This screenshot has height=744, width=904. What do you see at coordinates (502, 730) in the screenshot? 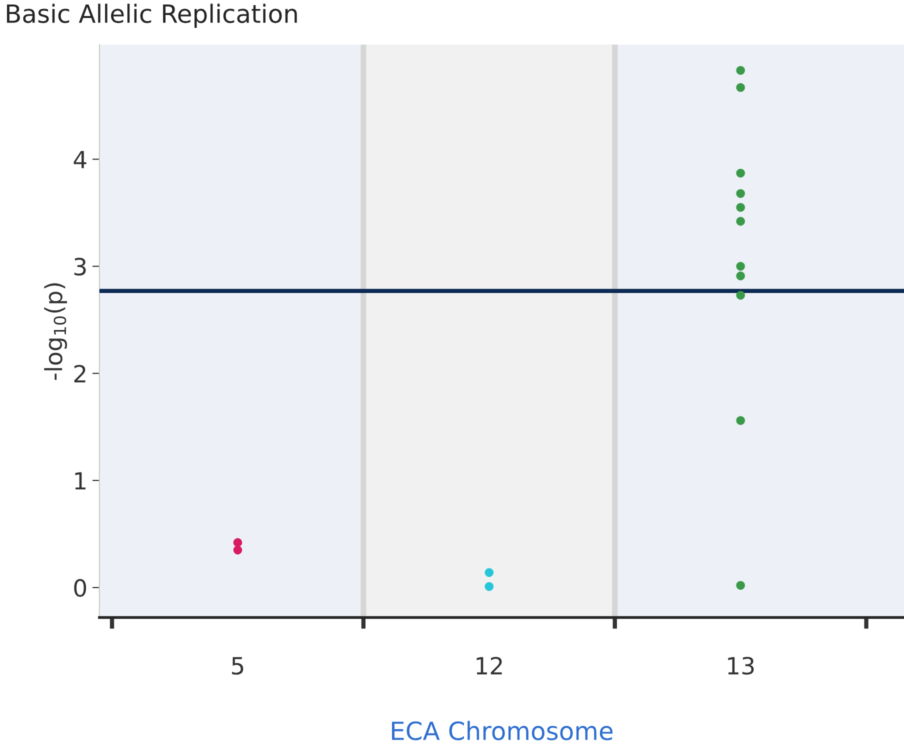
I see `x-axis-title: ECA Chromosome` at bounding box center [502, 730].